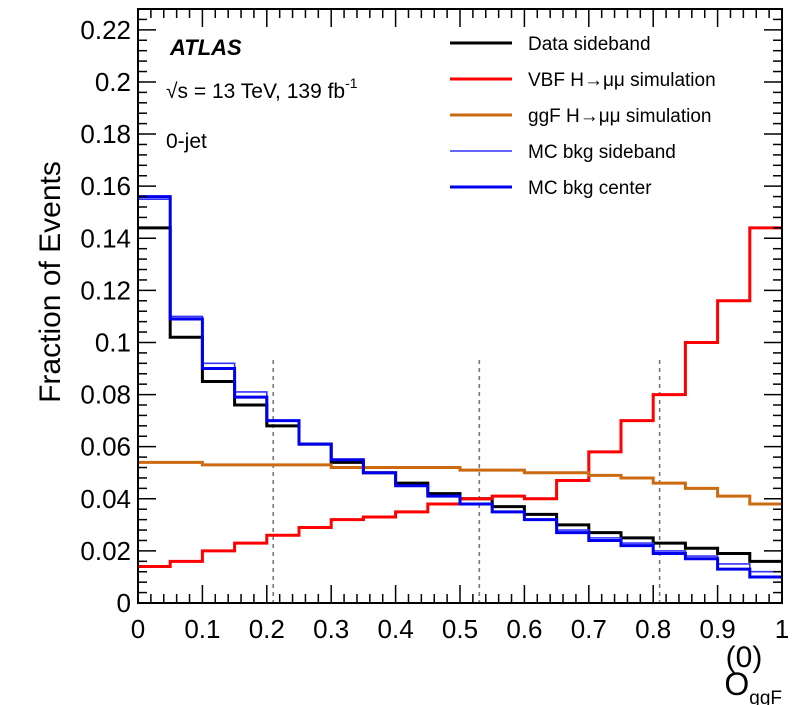 The image size is (797, 705). I want to click on y-tick-label-10: 0.2, so click(113, 82).